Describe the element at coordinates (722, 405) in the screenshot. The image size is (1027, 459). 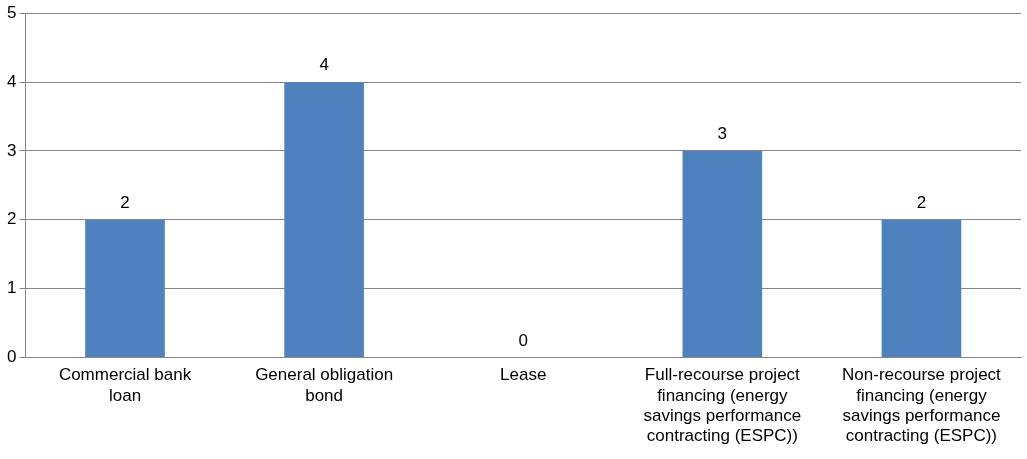
I see `x-tick-label: Full-recourse project financing (energy savings performance contracting (ESPC))` at that location.